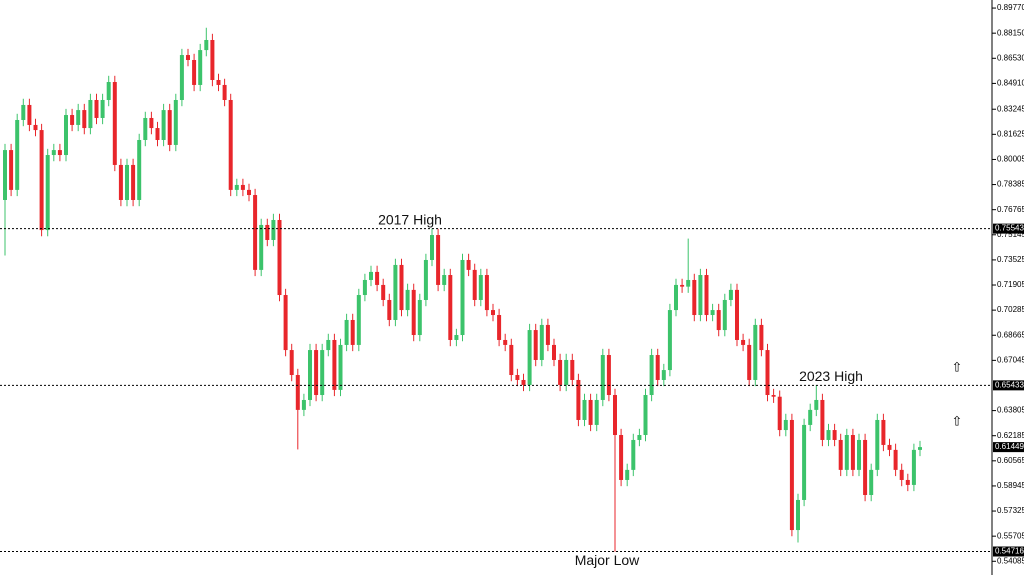  Describe the element at coordinates (1010, 184) in the screenshot. I see `y-tick-label: 0.78385` at that location.